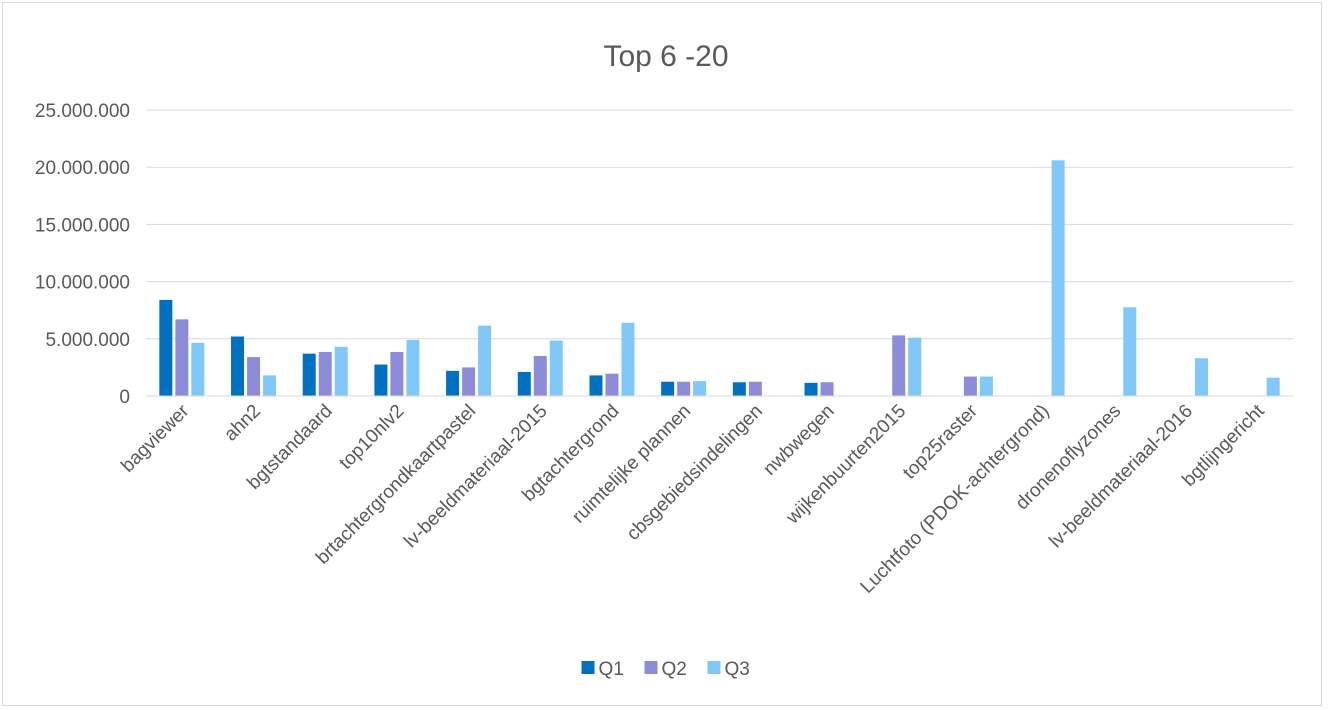 Image resolution: width=1328 pixels, height=710 pixels. What do you see at coordinates (371, 437) in the screenshot?
I see `x-tick-label: top10nlv2` at bounding box center [371, 437].